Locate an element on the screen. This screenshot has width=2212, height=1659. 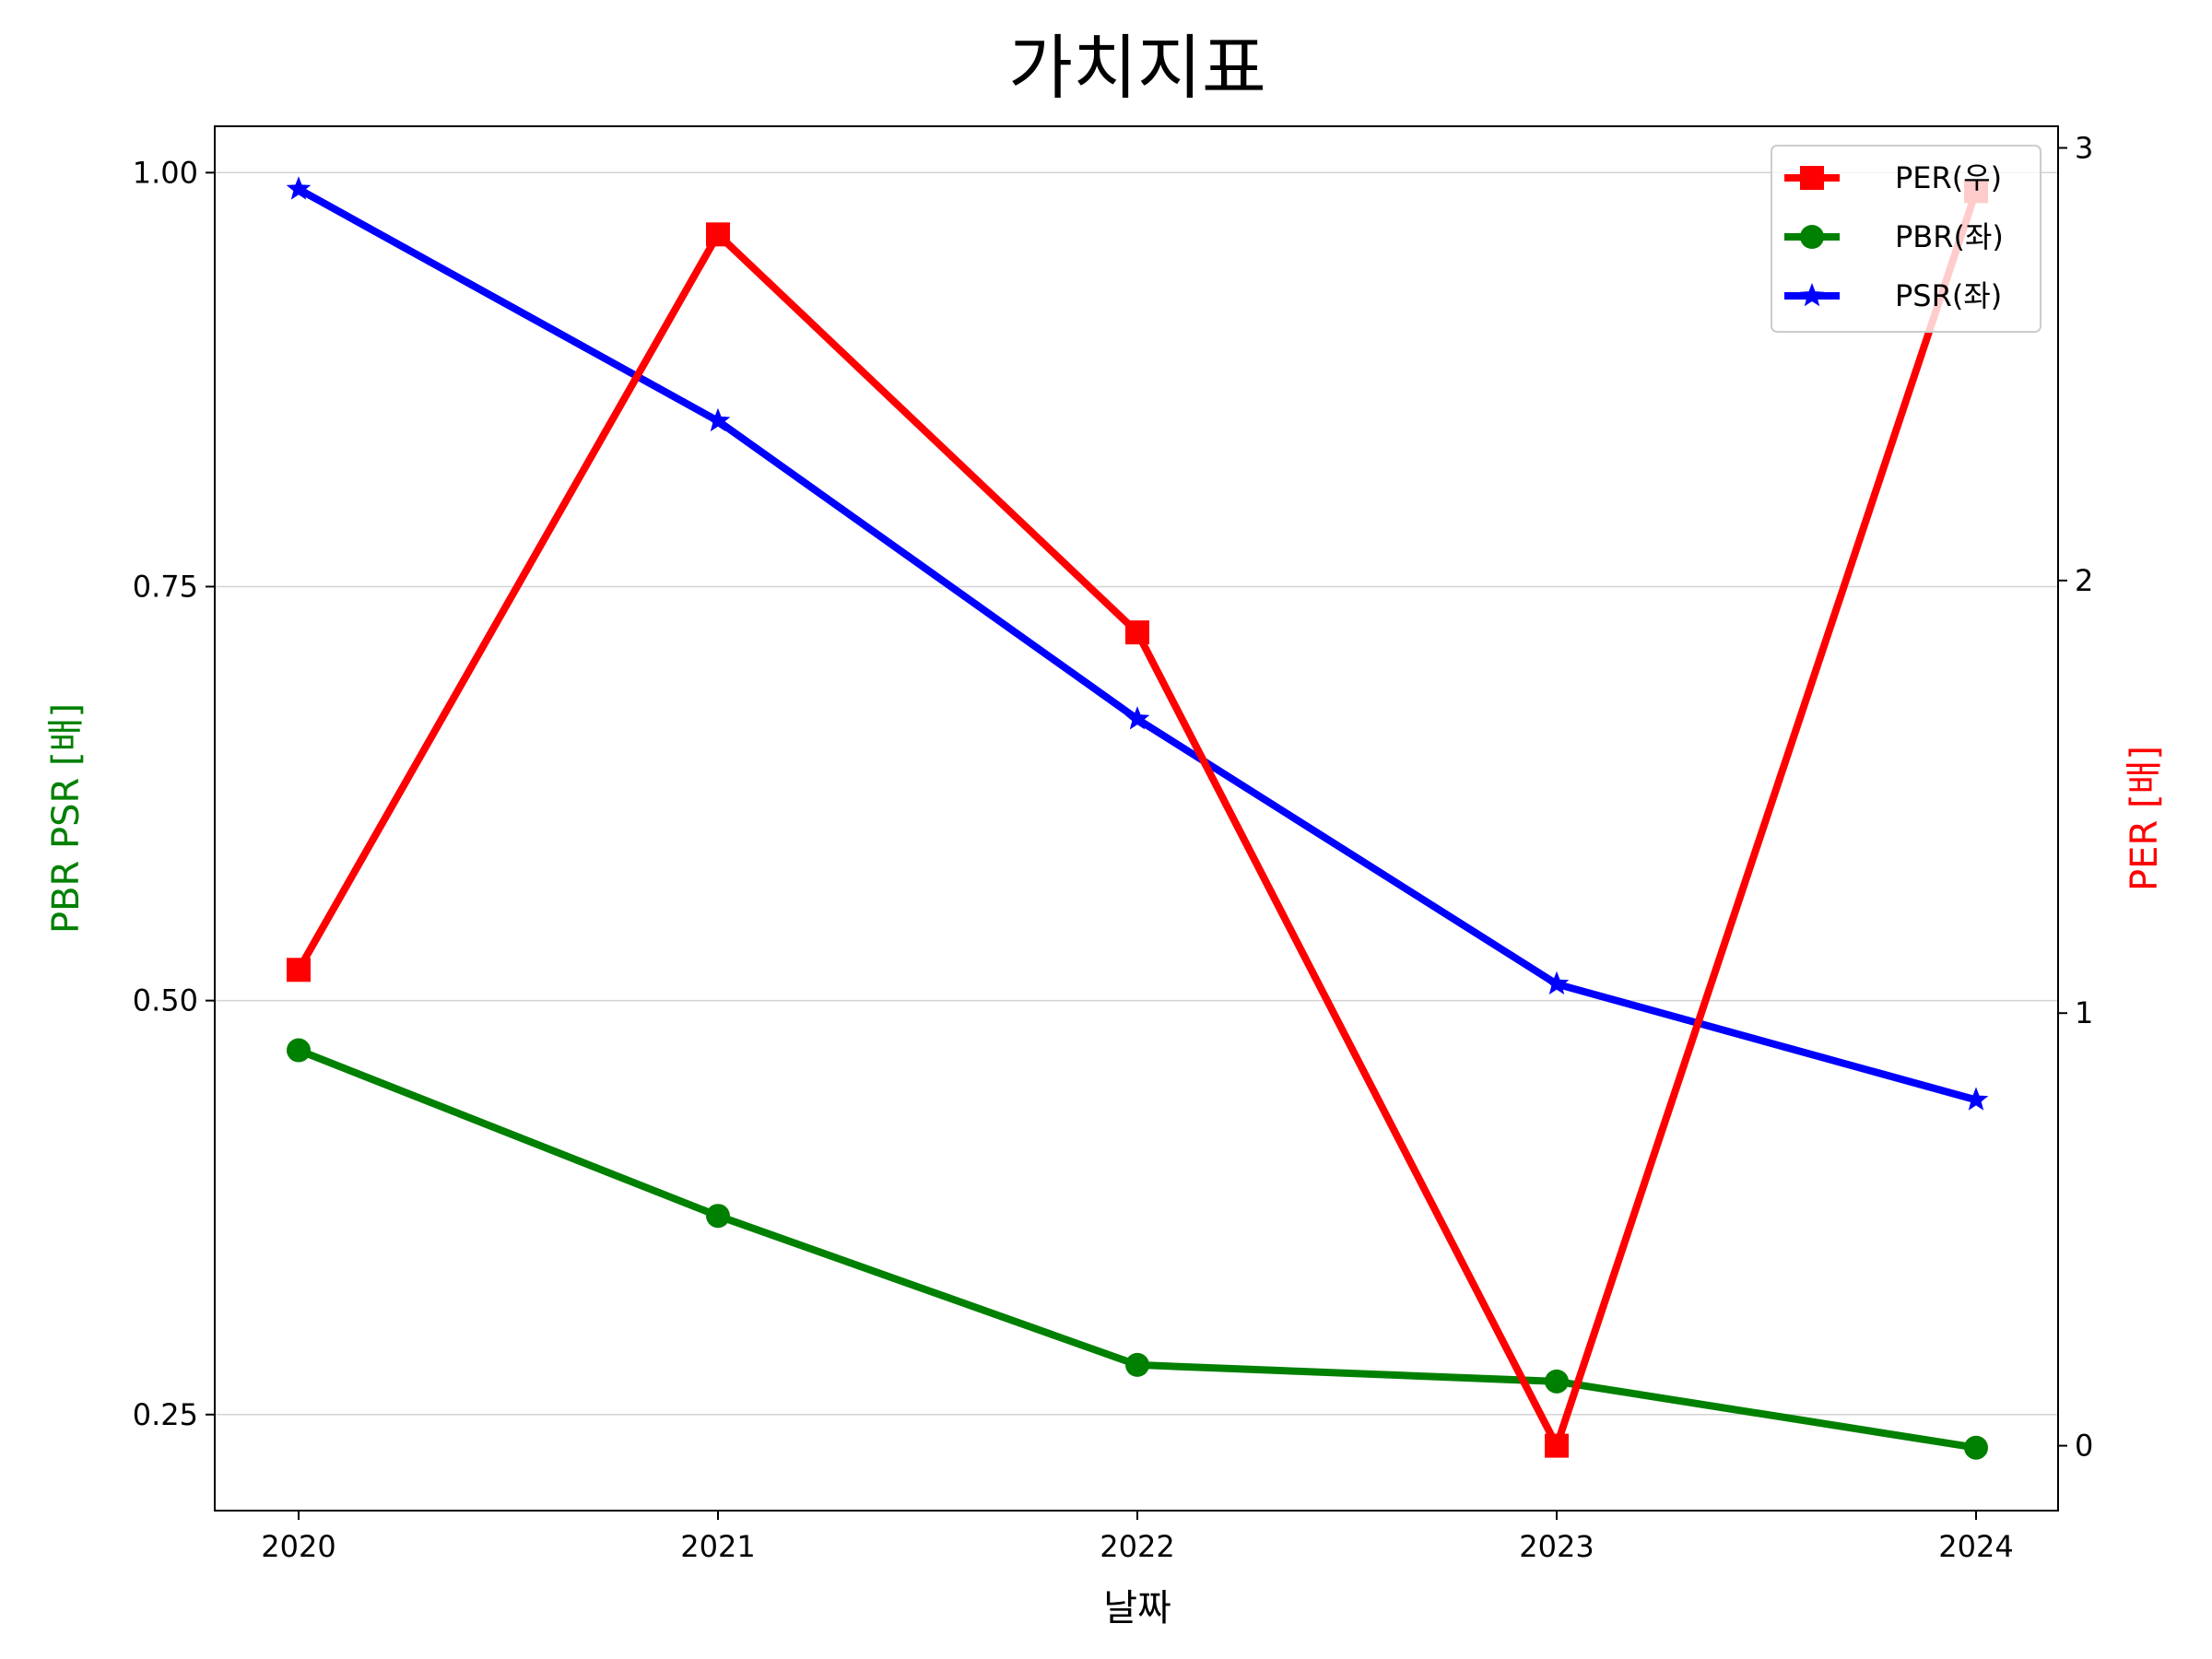
x-tick-label: 2023 is located at coordinates (1556, 1546).